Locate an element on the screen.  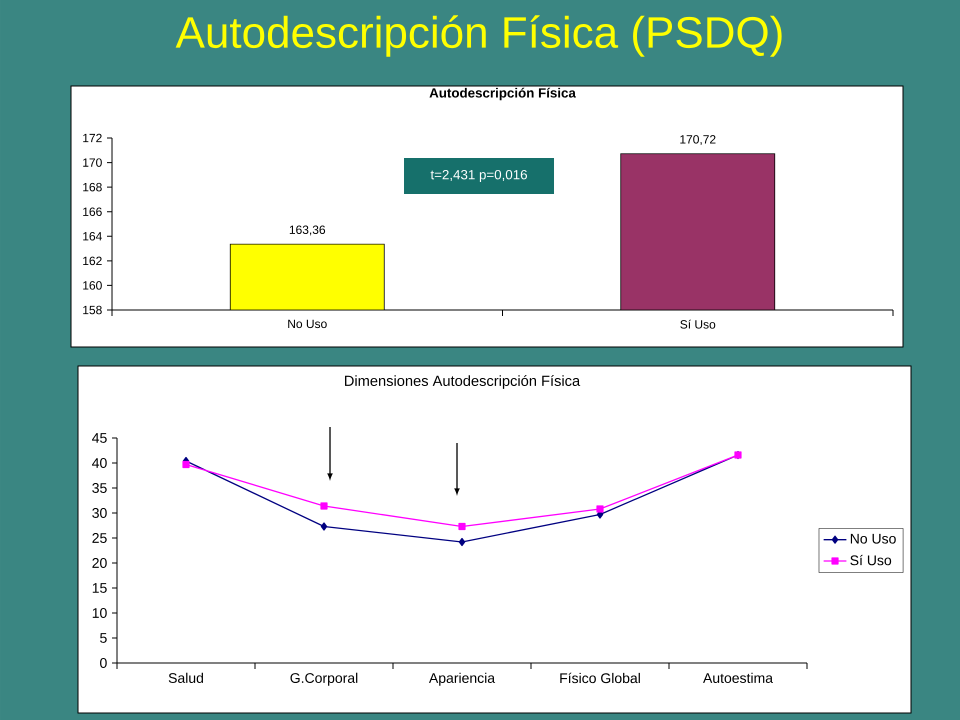
y-tick-label: 15 is located at coordinates (99, 588).